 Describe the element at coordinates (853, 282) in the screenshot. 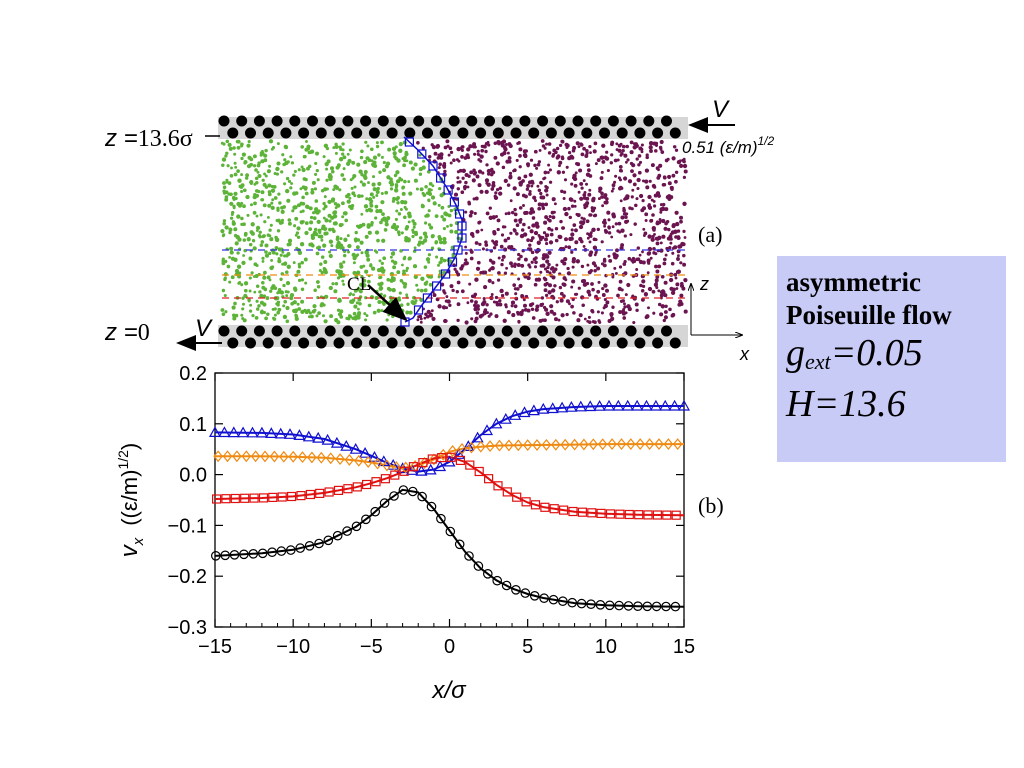

I see `info-line-1: asymmetric` at that location.